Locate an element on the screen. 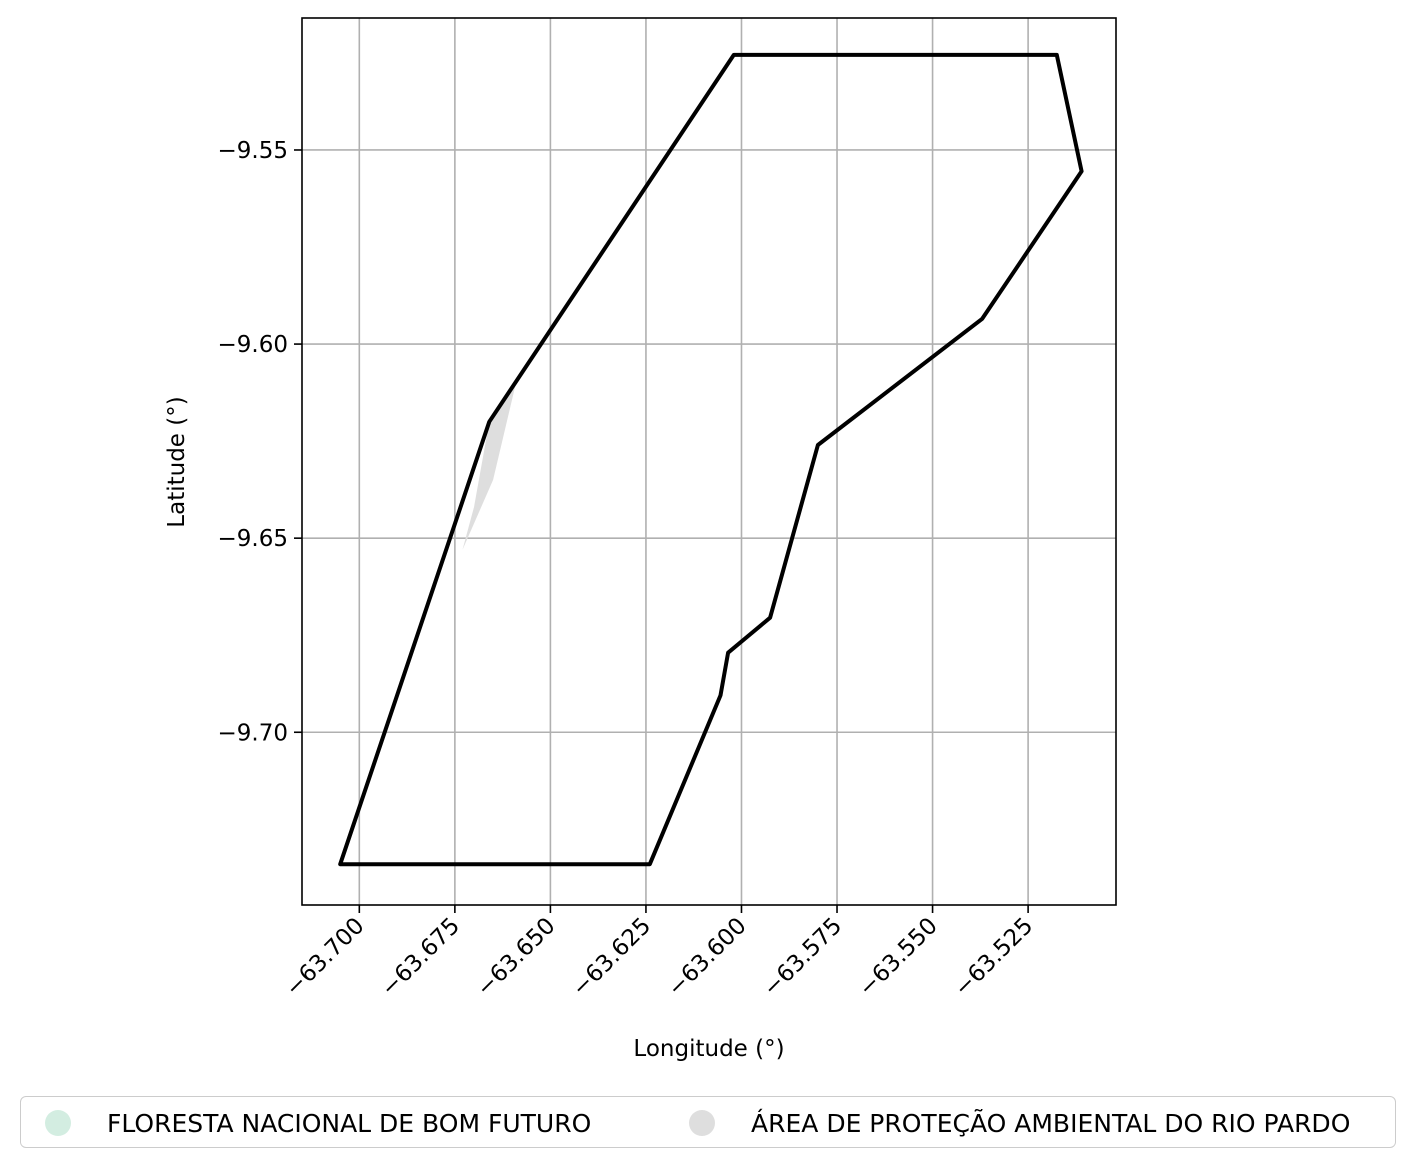  legend-label-floresta: FLORESTA NACIONAL DE BOM FUTURO is located at coordinates (349, 1123).